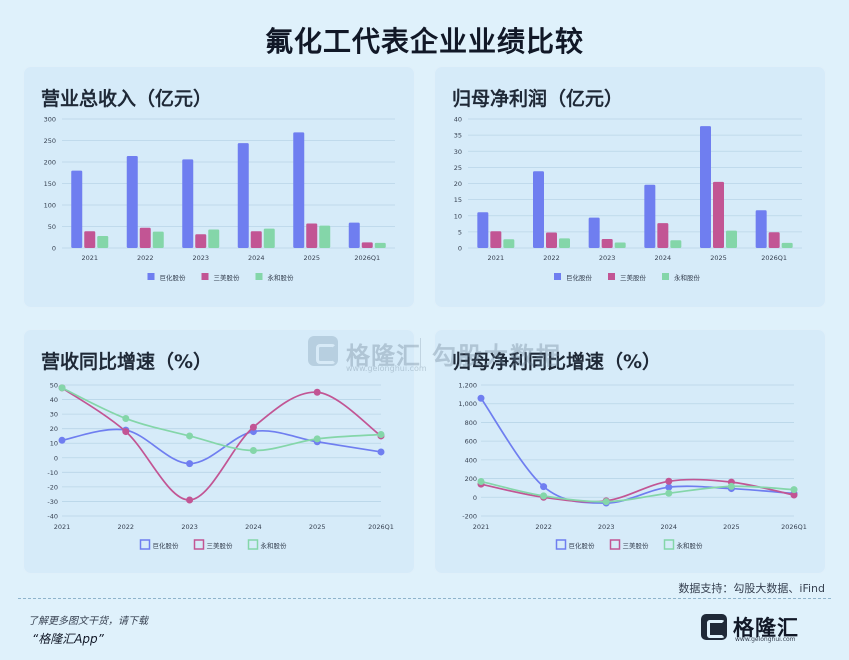 The image size is (849, 660). Describe the element at coordinates (471, 479) in the screenshot. I see `y-tick-label: 200` at that location.